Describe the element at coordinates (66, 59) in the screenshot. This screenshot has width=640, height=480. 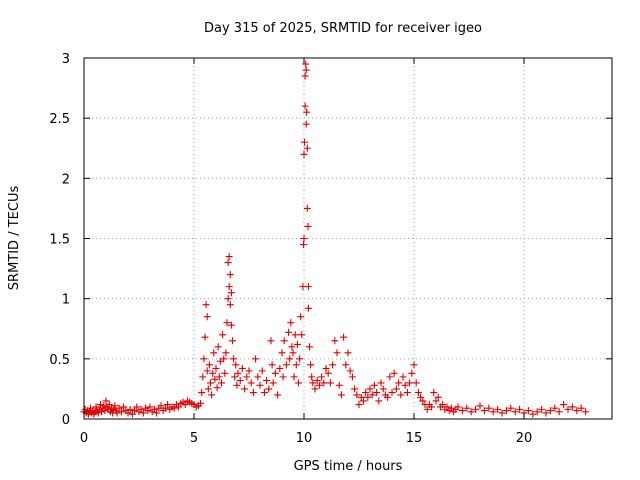
I see `y-tick-label: 3` at that location.